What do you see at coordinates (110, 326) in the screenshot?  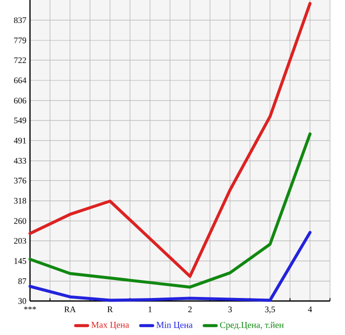 I see `legend-label: Max Цена` at bounding box center [110, 326].